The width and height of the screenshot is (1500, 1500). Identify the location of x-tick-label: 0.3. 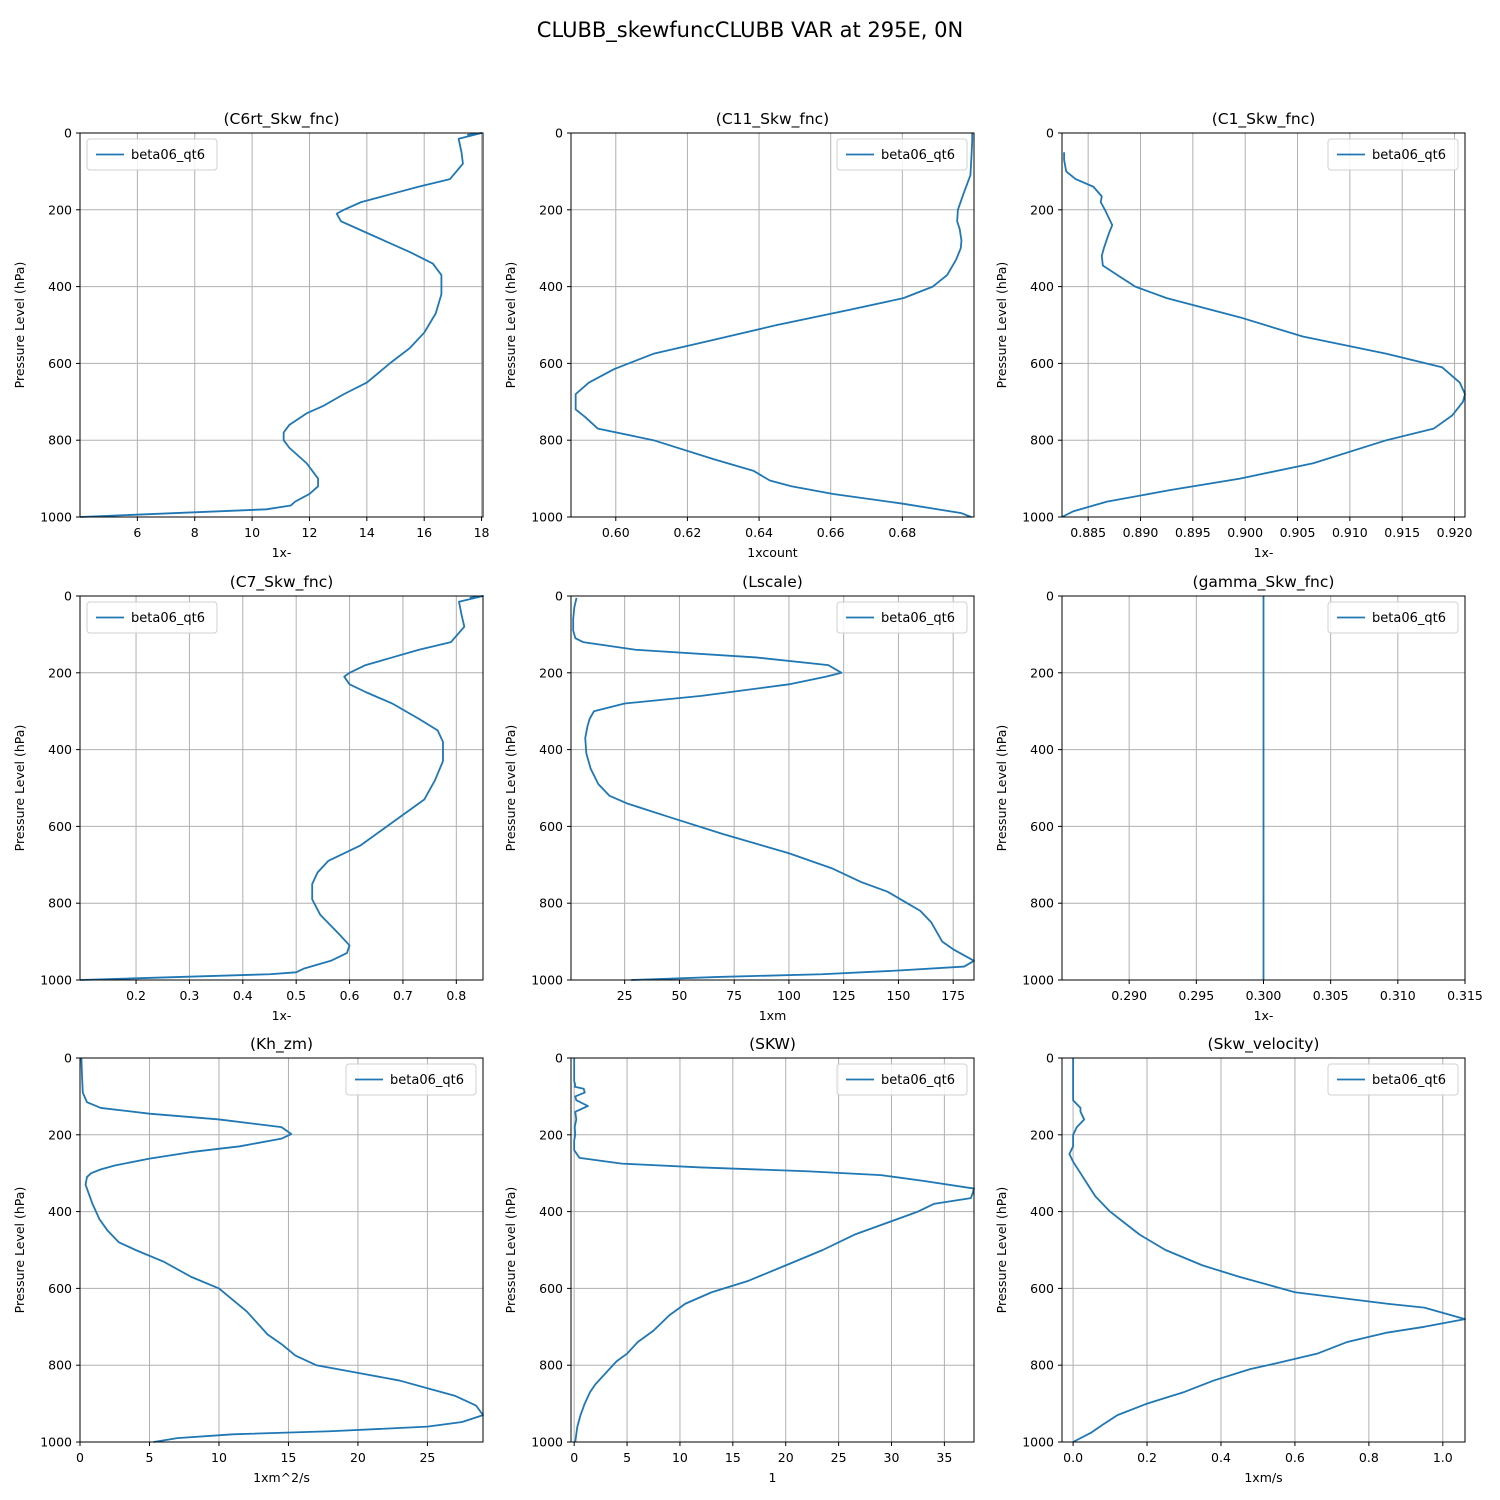
(189, 995).